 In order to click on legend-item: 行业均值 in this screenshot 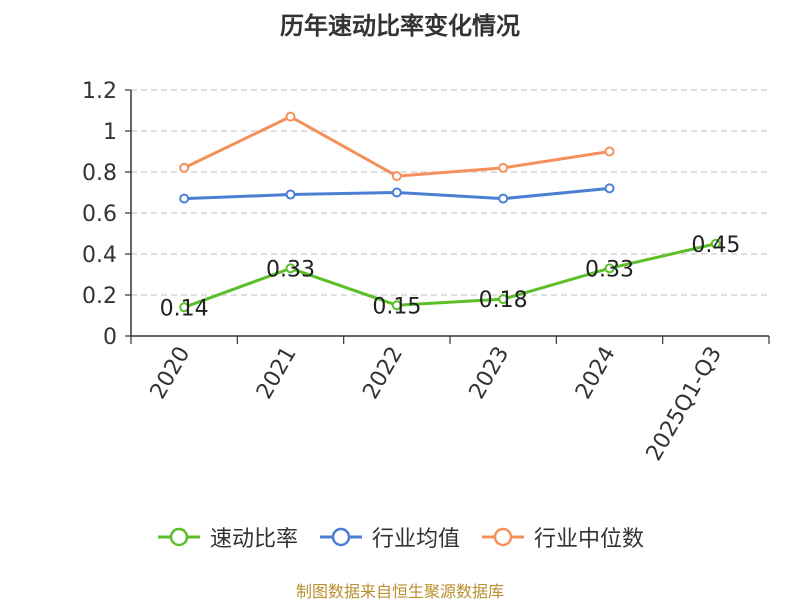, I will do `click(389, 537)`.